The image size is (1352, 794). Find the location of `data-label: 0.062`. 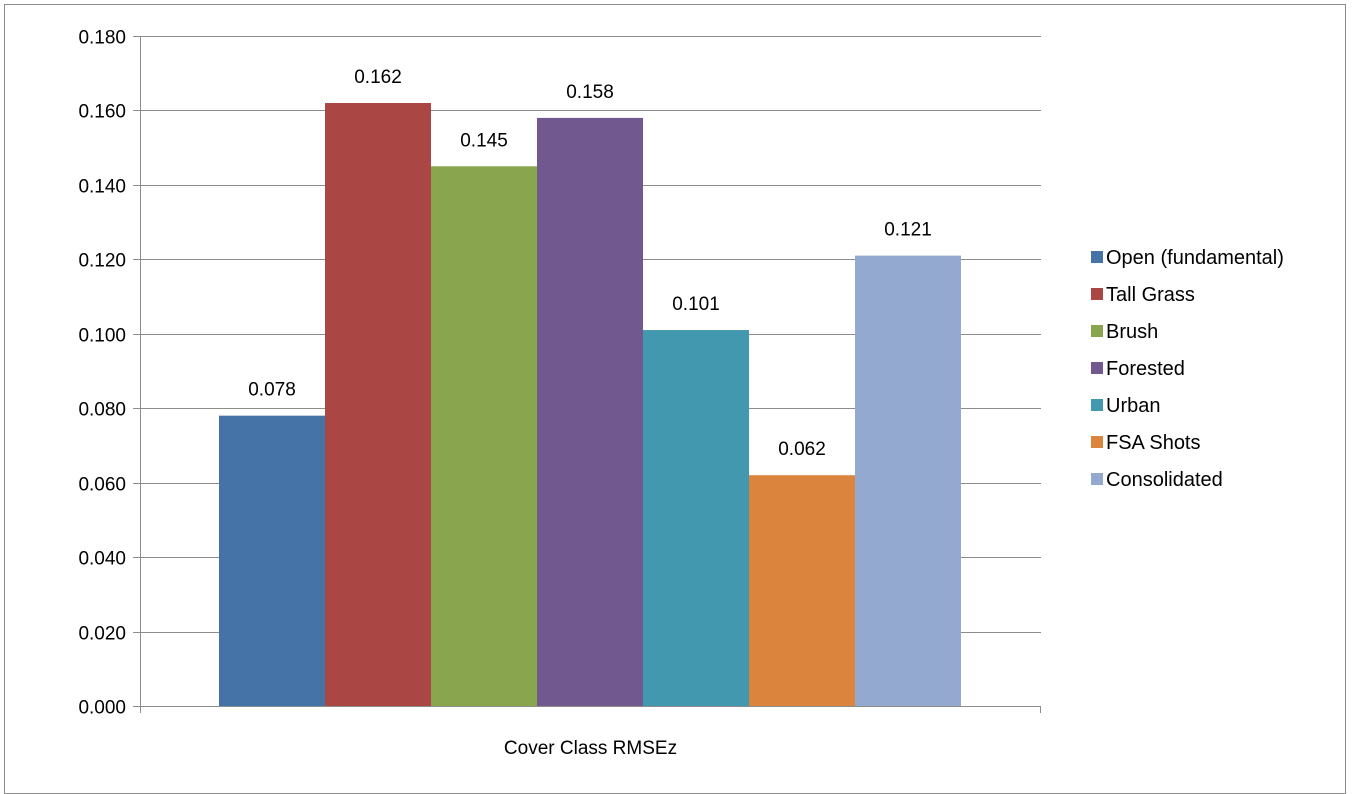

data-label: 0.062 is located at coordinates (802, 449).